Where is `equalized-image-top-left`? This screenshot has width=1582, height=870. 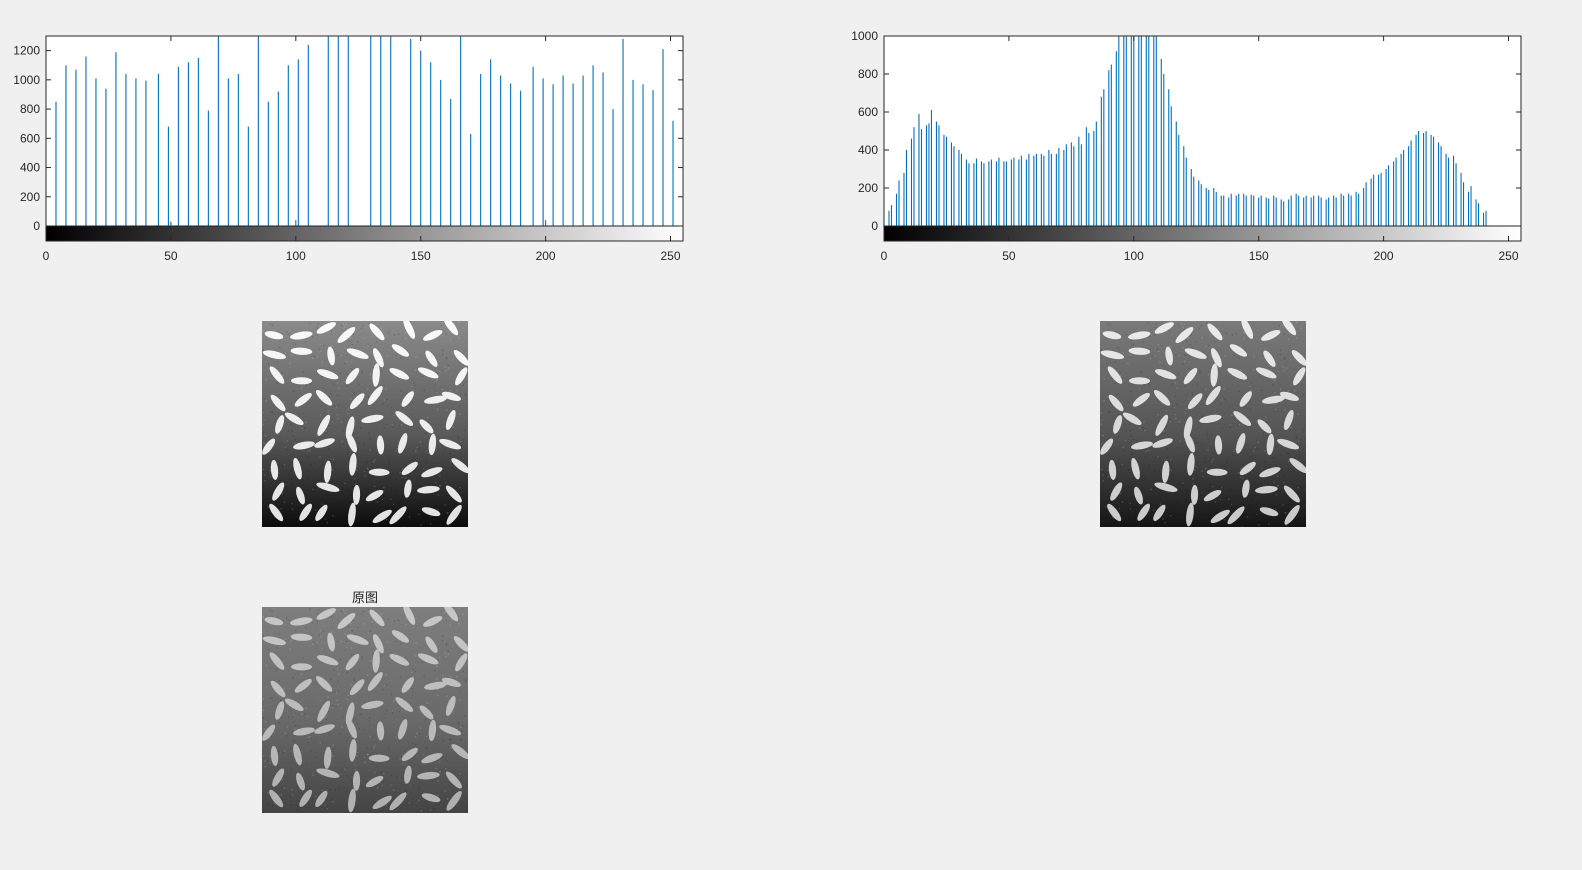 equalized-image-top-left is located at coordinates (365, 424).